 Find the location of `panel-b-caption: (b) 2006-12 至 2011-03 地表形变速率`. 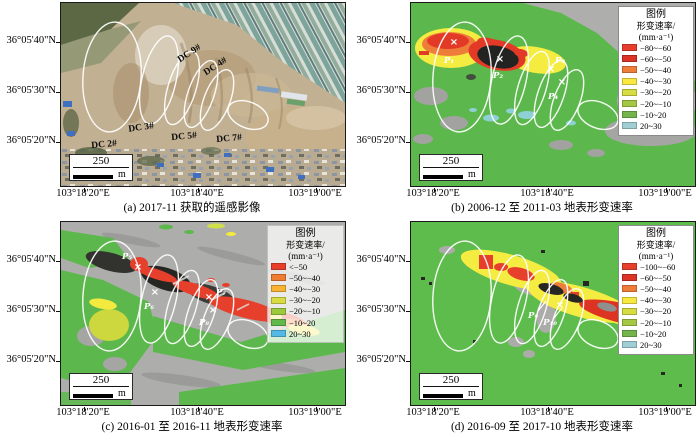

panel-b-caption: (b) 2006-12 至 2011-03 地表形变速率 is located at coordinates (542, 208).